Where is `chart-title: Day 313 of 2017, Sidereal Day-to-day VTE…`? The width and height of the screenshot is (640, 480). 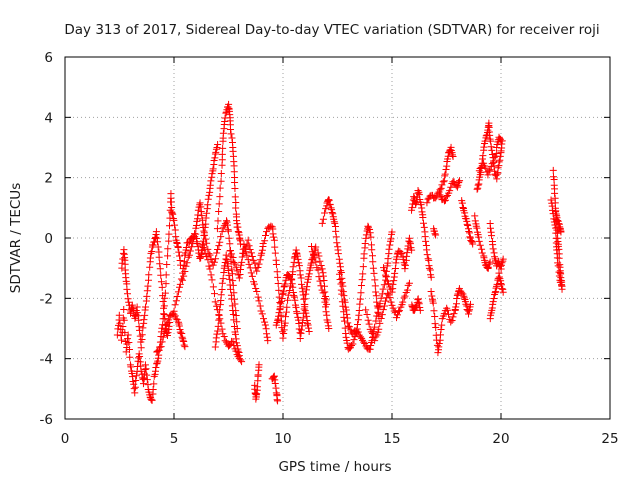
chart-title: Day 313 of 2017, Sidereal Day-to-day VTE… is located at coordinates (331, 30).